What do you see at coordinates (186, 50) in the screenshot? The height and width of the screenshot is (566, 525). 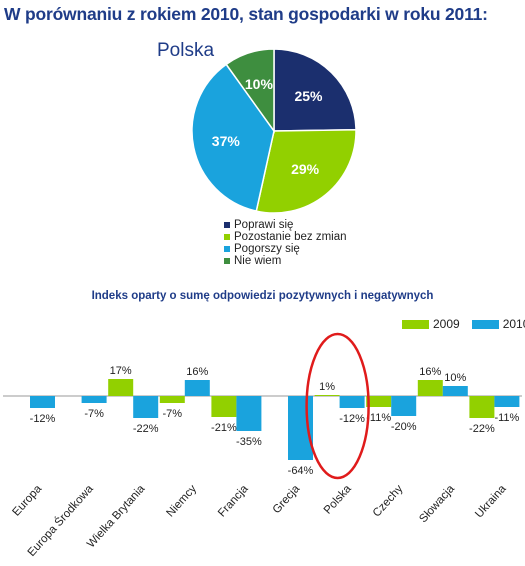 I see `pie-title: Polska` at bounding box center [186, 50].